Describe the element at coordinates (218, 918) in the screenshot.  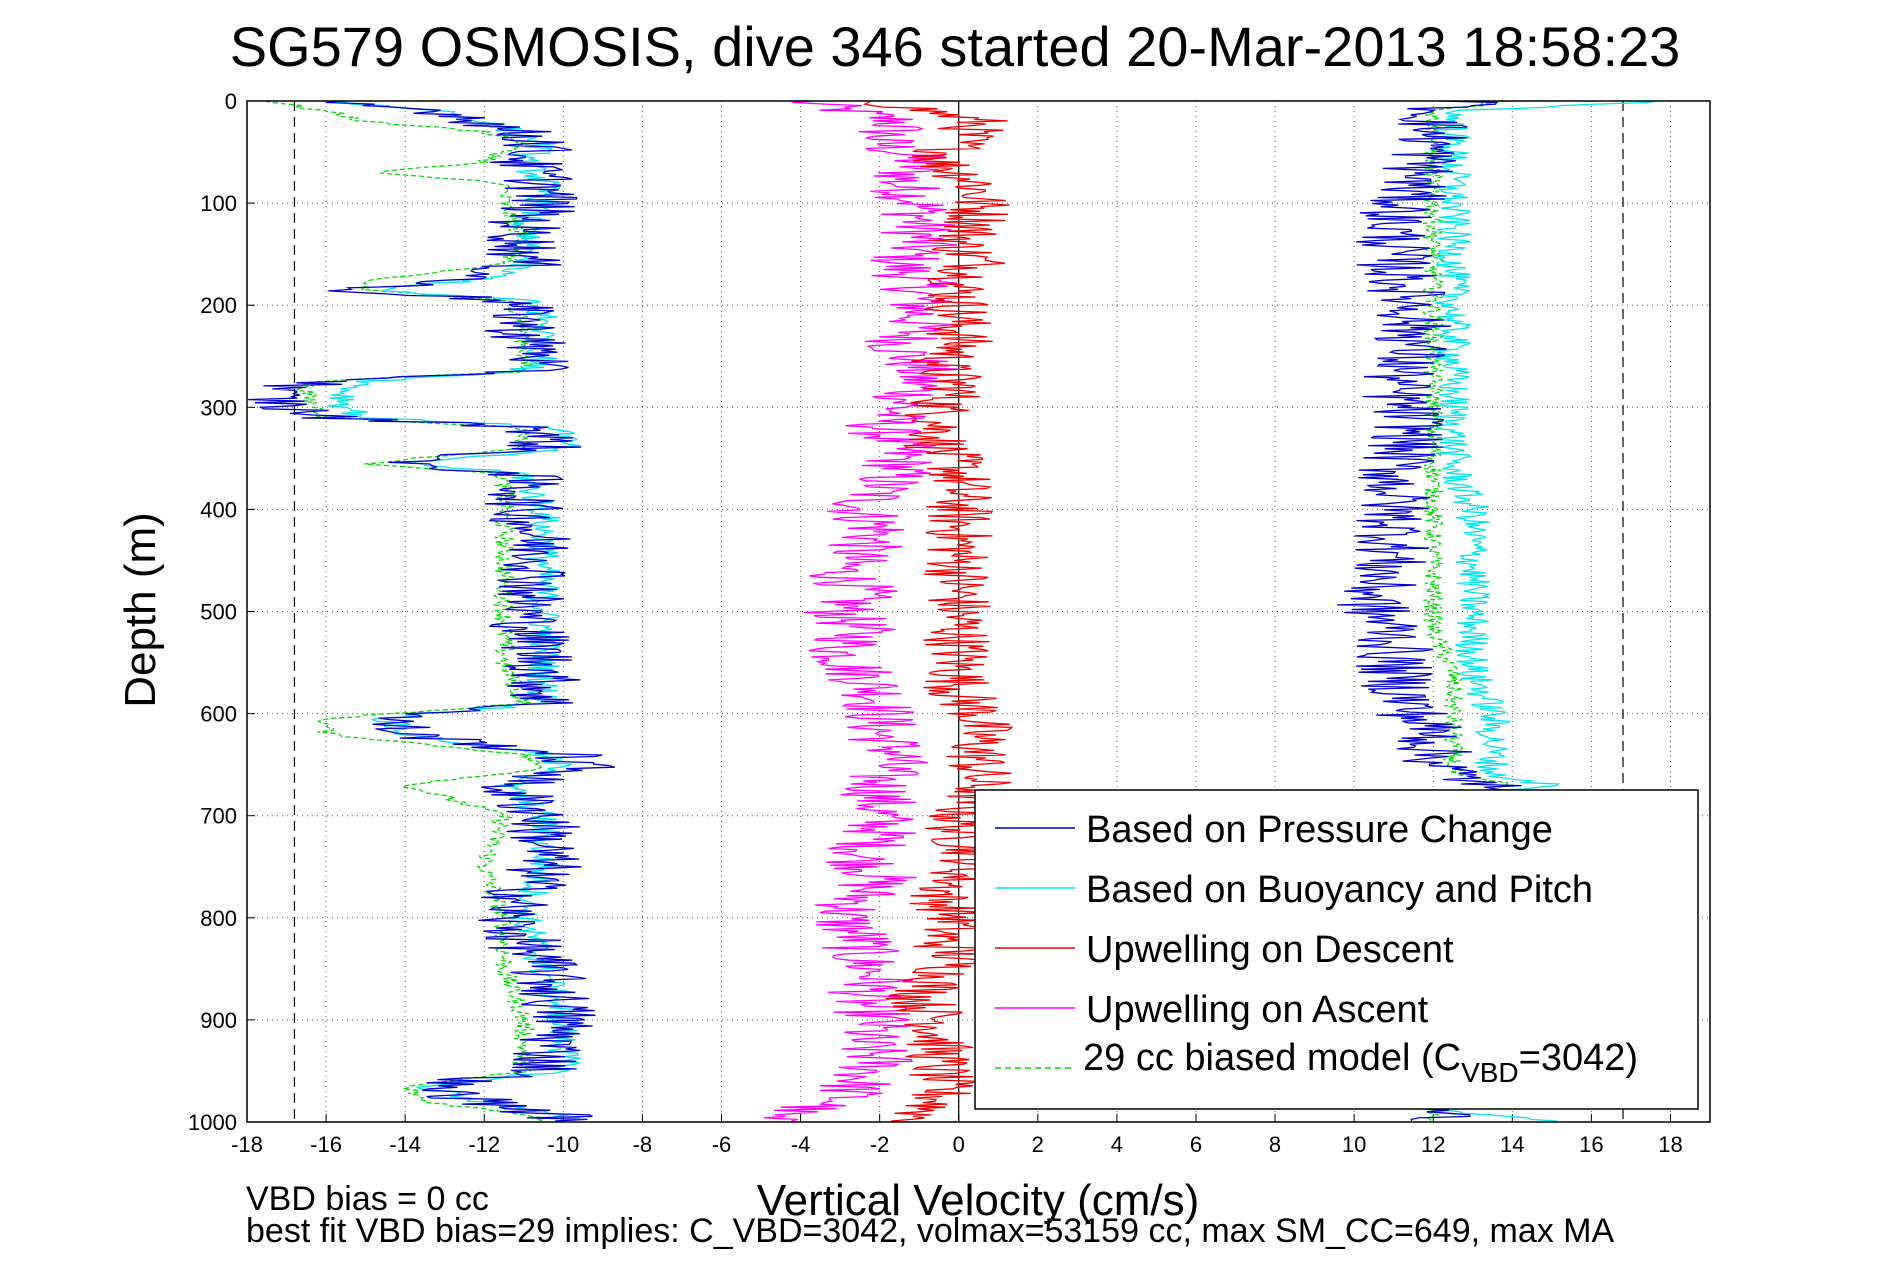
I see `y-tick-label: 800` at that location.